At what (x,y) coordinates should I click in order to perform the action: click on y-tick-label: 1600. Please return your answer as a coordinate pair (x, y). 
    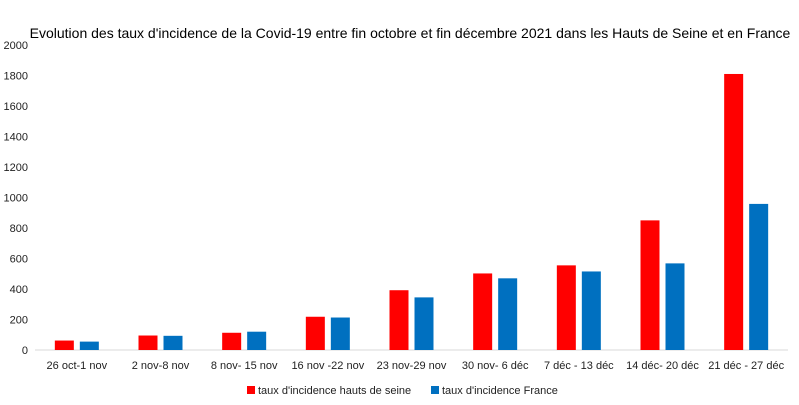
    Looking at the image, I should click on (16, 107).